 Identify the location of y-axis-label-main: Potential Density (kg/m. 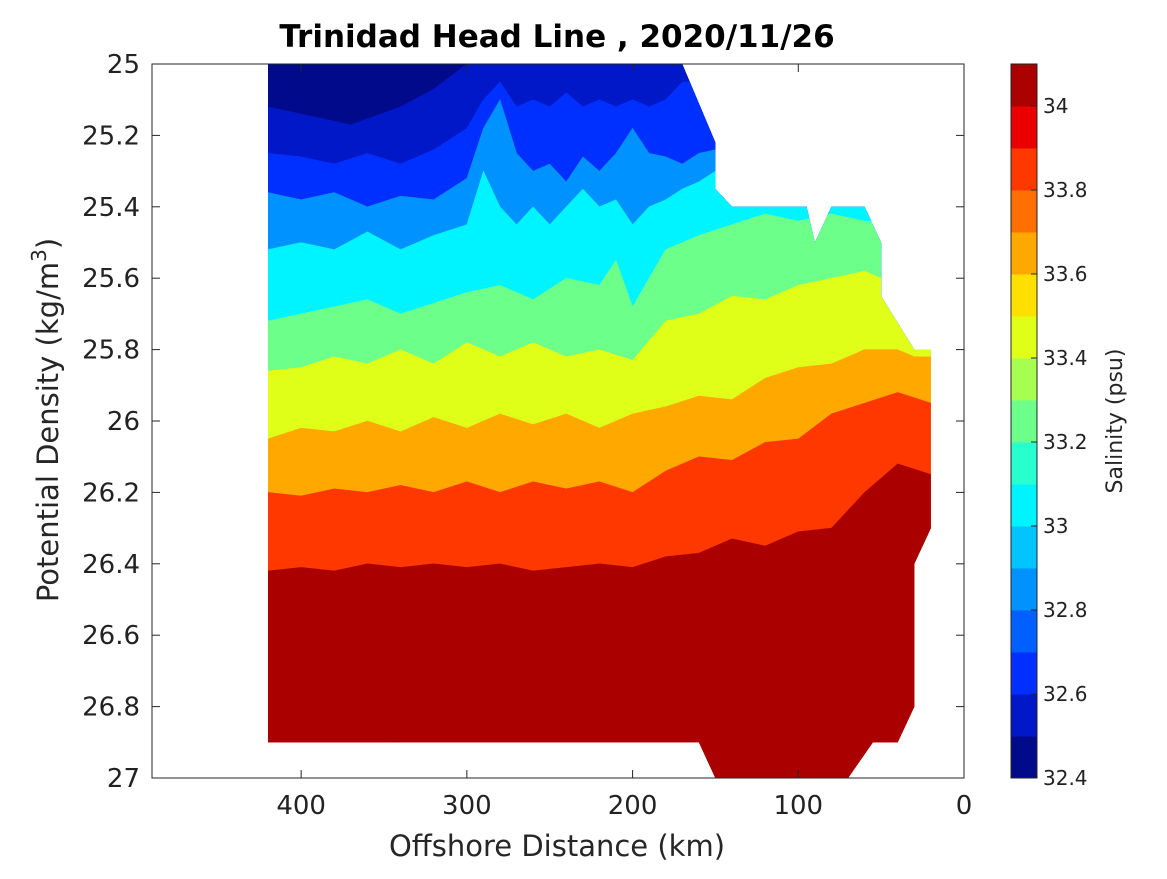
(48, 432).